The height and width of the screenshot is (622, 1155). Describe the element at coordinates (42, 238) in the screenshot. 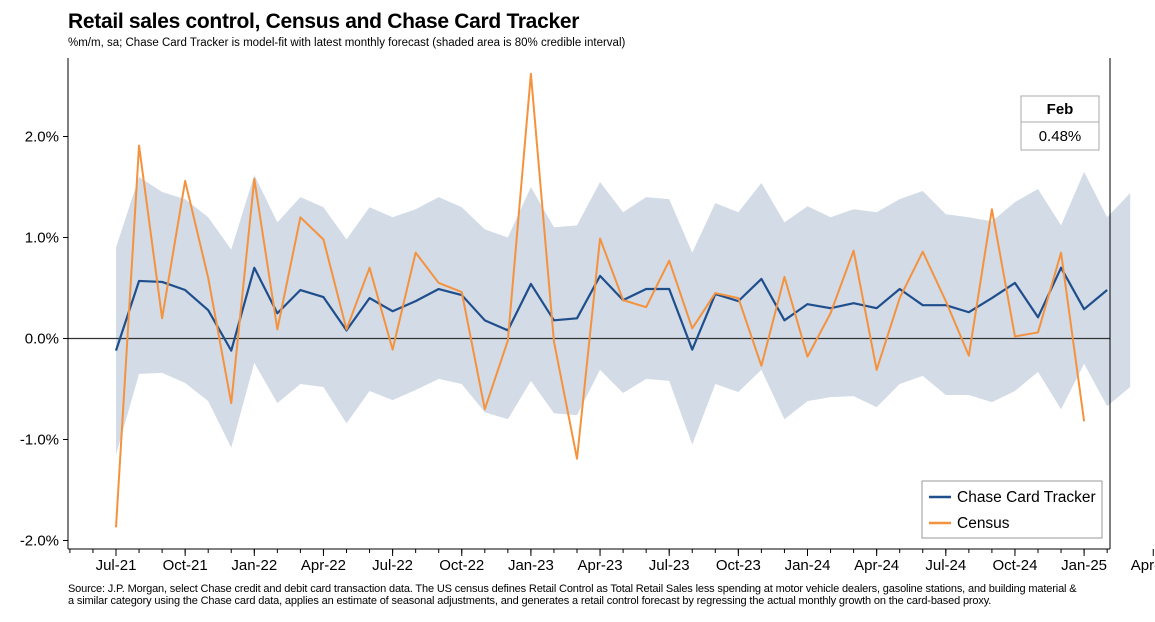

I see `y-tick-label: 1.0%` at that location.